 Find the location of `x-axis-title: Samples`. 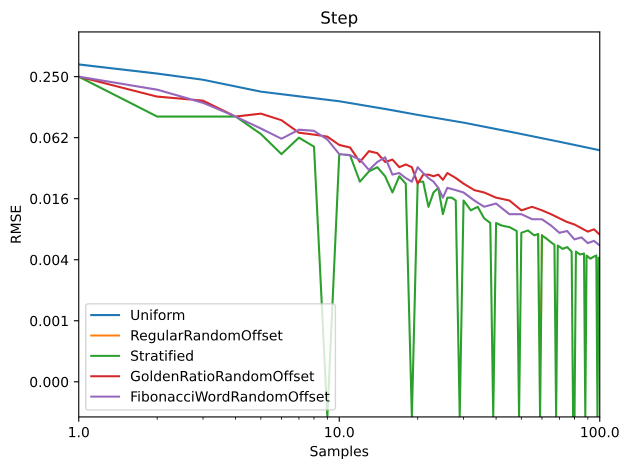

x-axis-title: Samples is located at coordinates (339, 453).